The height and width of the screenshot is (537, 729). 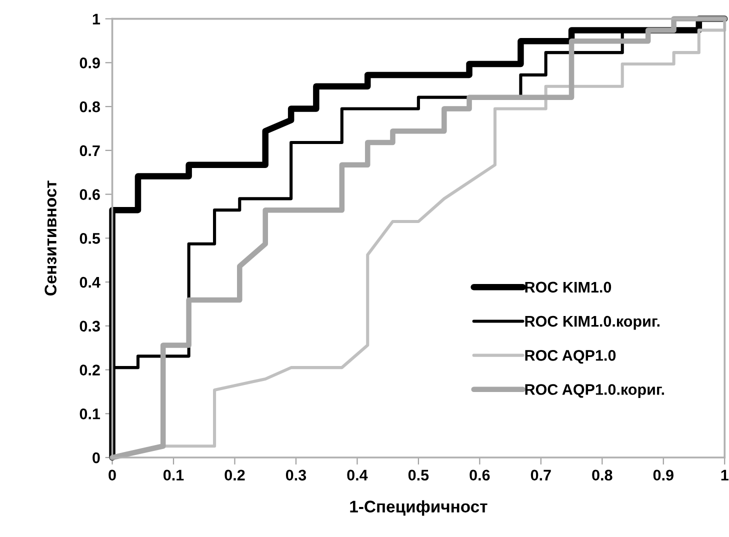 What do you see at coordinates (90, 194) in the screenshot?
I see `y-tick-label: 0.6` at bounding box center [90, 194].